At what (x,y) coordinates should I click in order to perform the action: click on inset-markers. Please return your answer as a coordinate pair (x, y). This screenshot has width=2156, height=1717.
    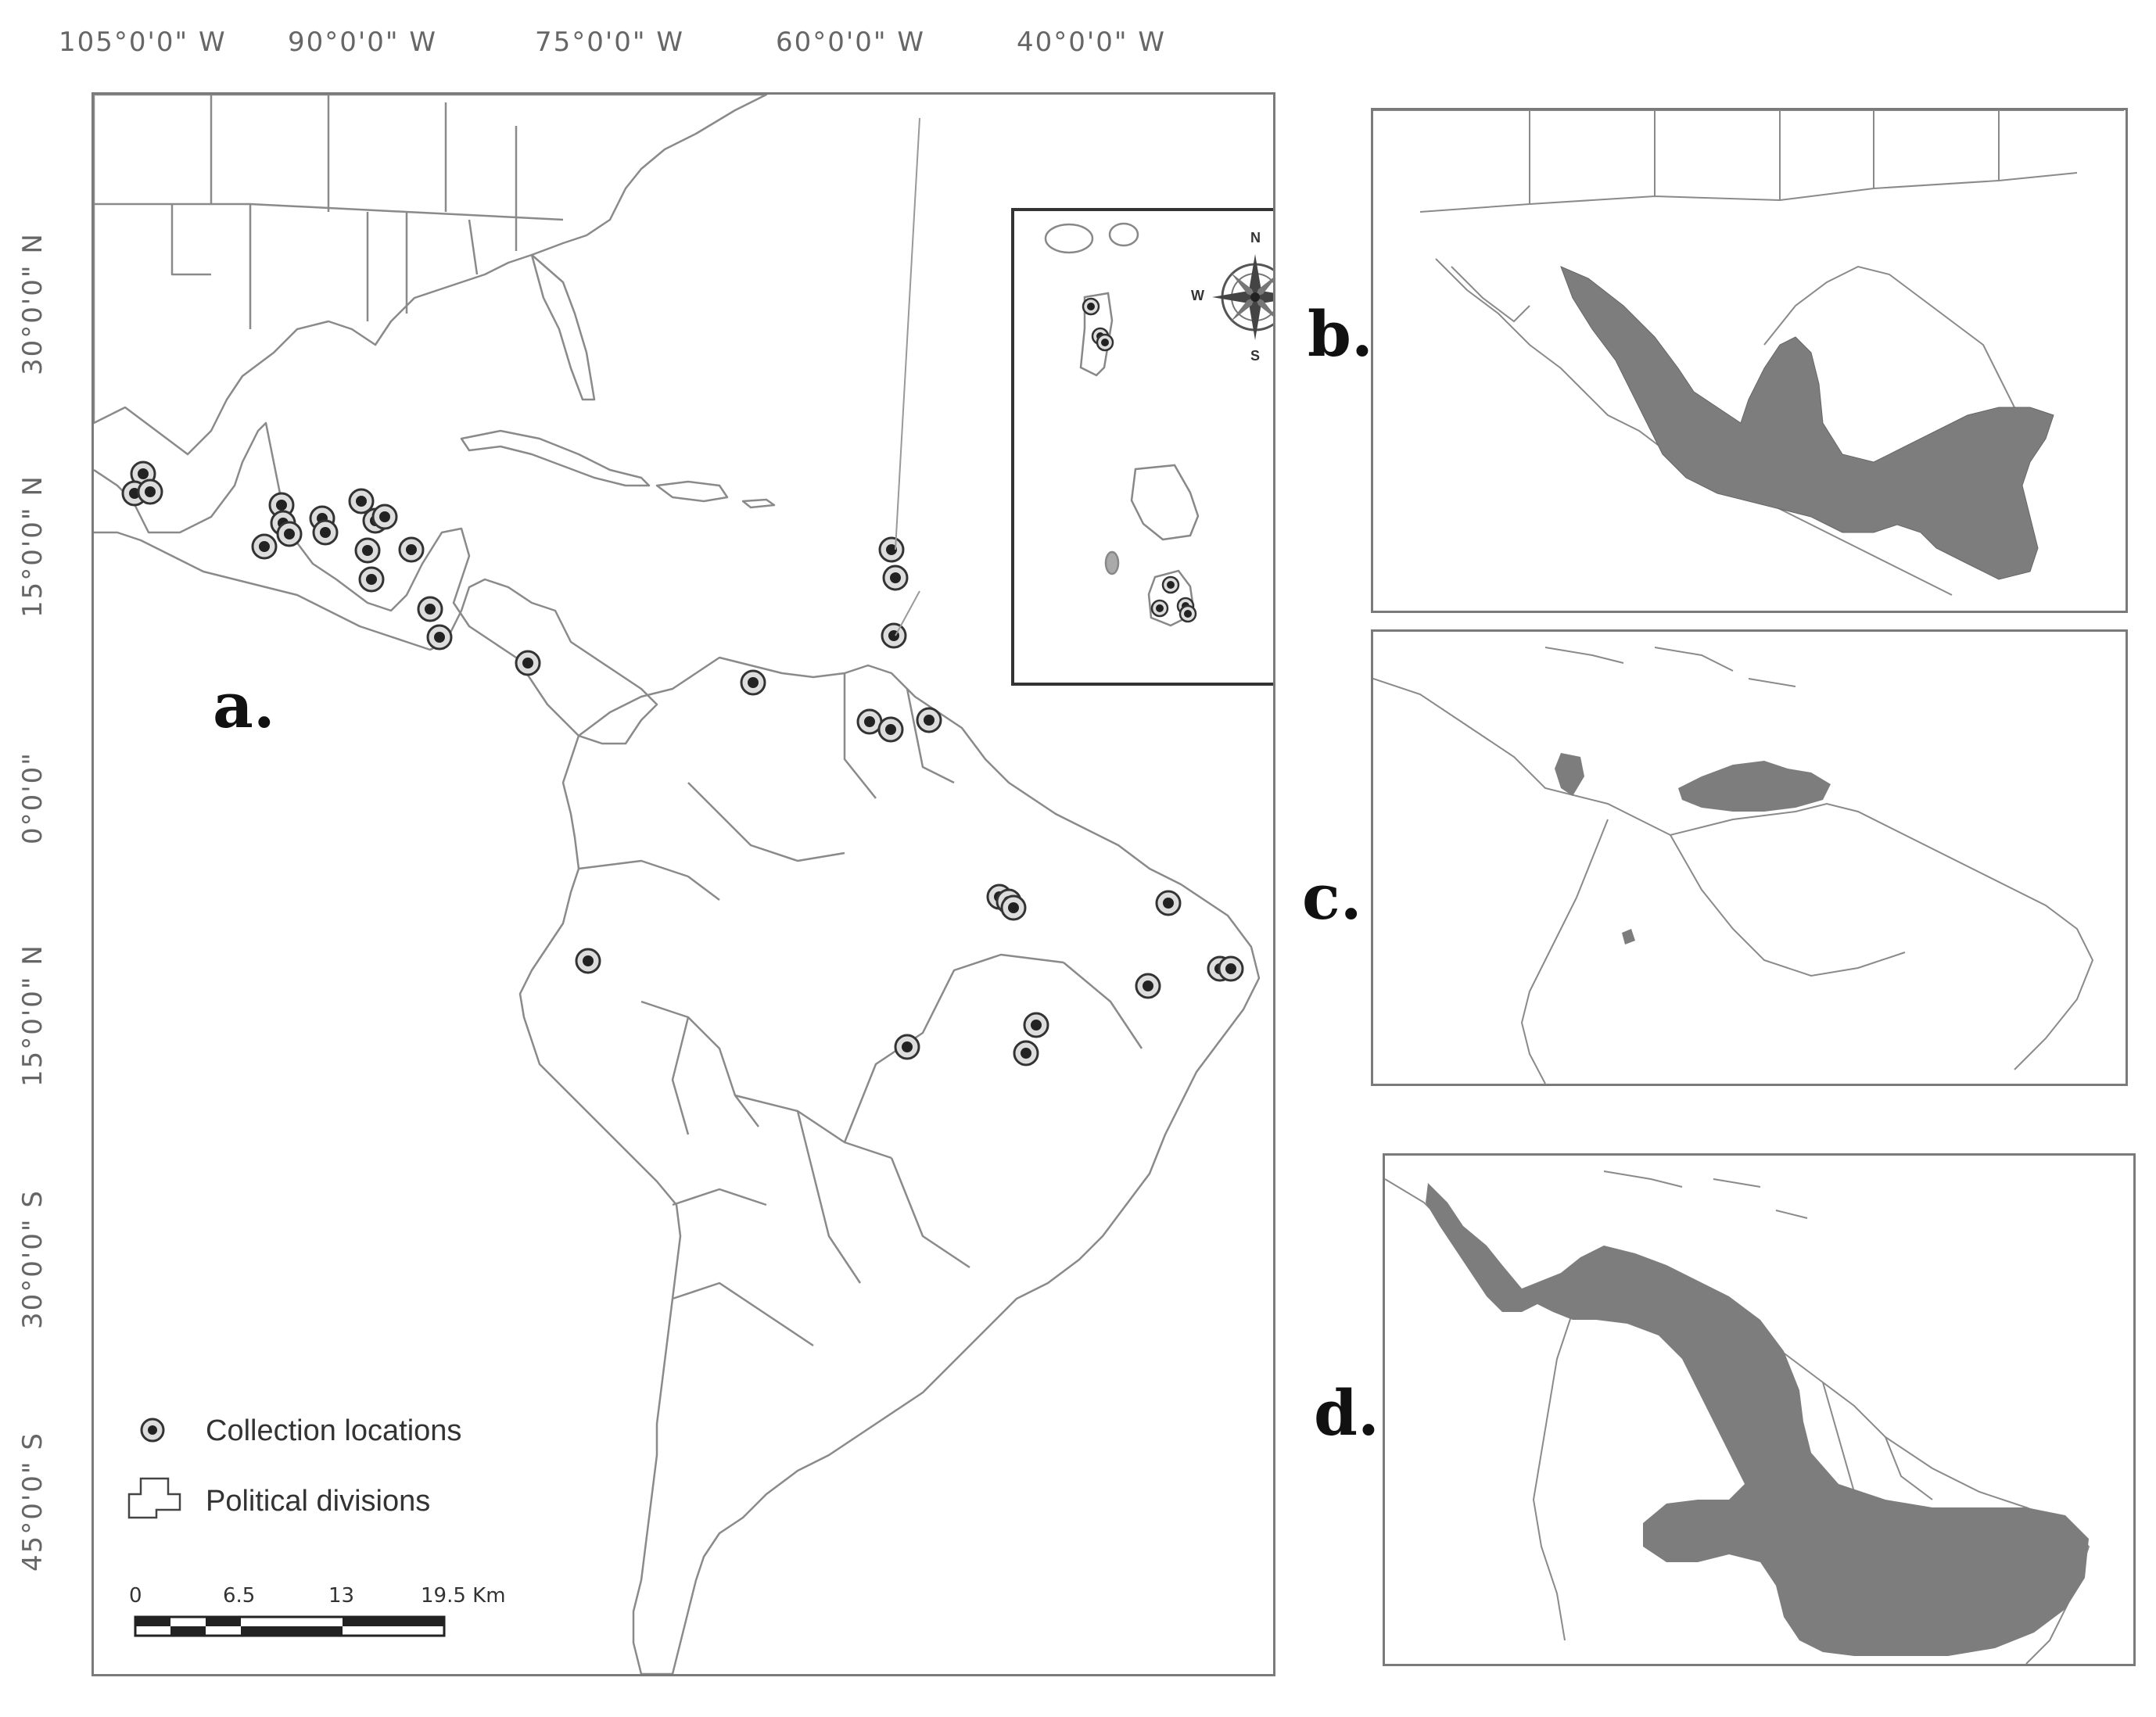
    Looking at the image, I should click on (1139, 460).